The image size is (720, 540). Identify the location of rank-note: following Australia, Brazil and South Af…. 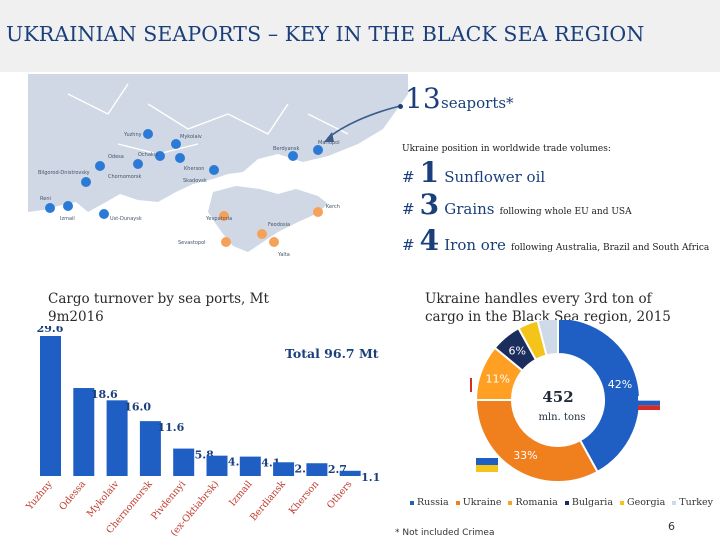
(610, 248).